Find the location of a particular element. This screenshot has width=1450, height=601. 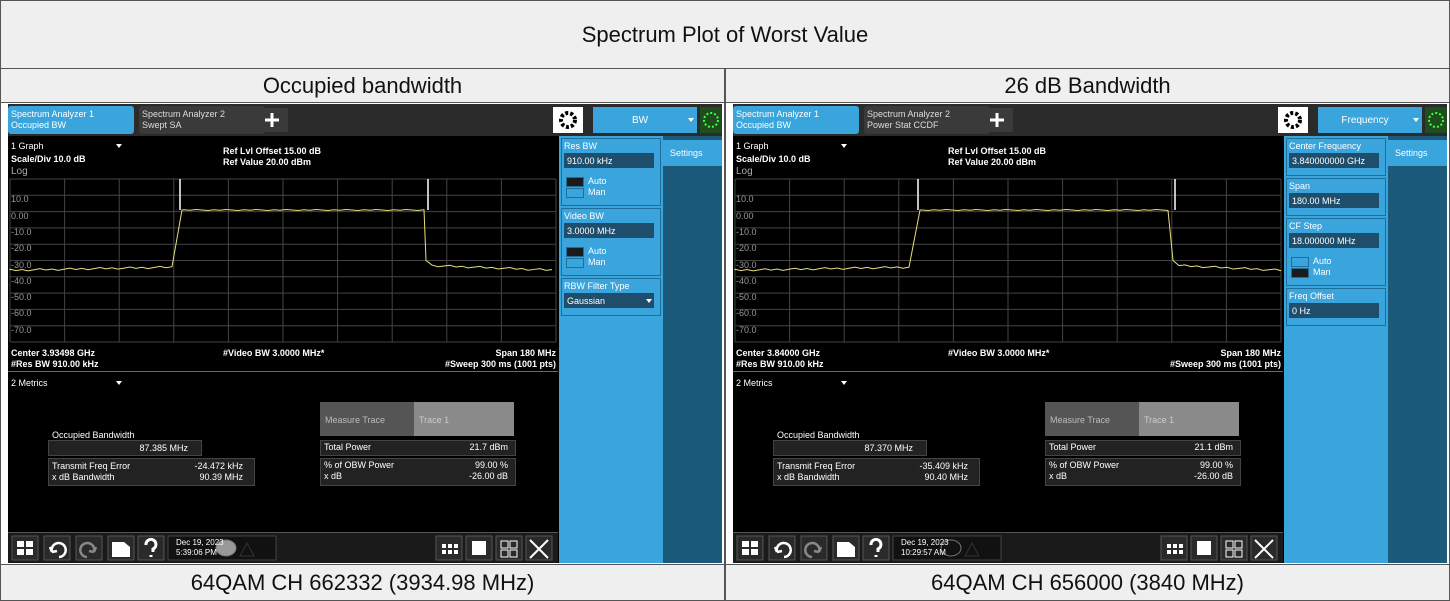

softkey-value: 0 Hz is located at coordinates (1301, 311).